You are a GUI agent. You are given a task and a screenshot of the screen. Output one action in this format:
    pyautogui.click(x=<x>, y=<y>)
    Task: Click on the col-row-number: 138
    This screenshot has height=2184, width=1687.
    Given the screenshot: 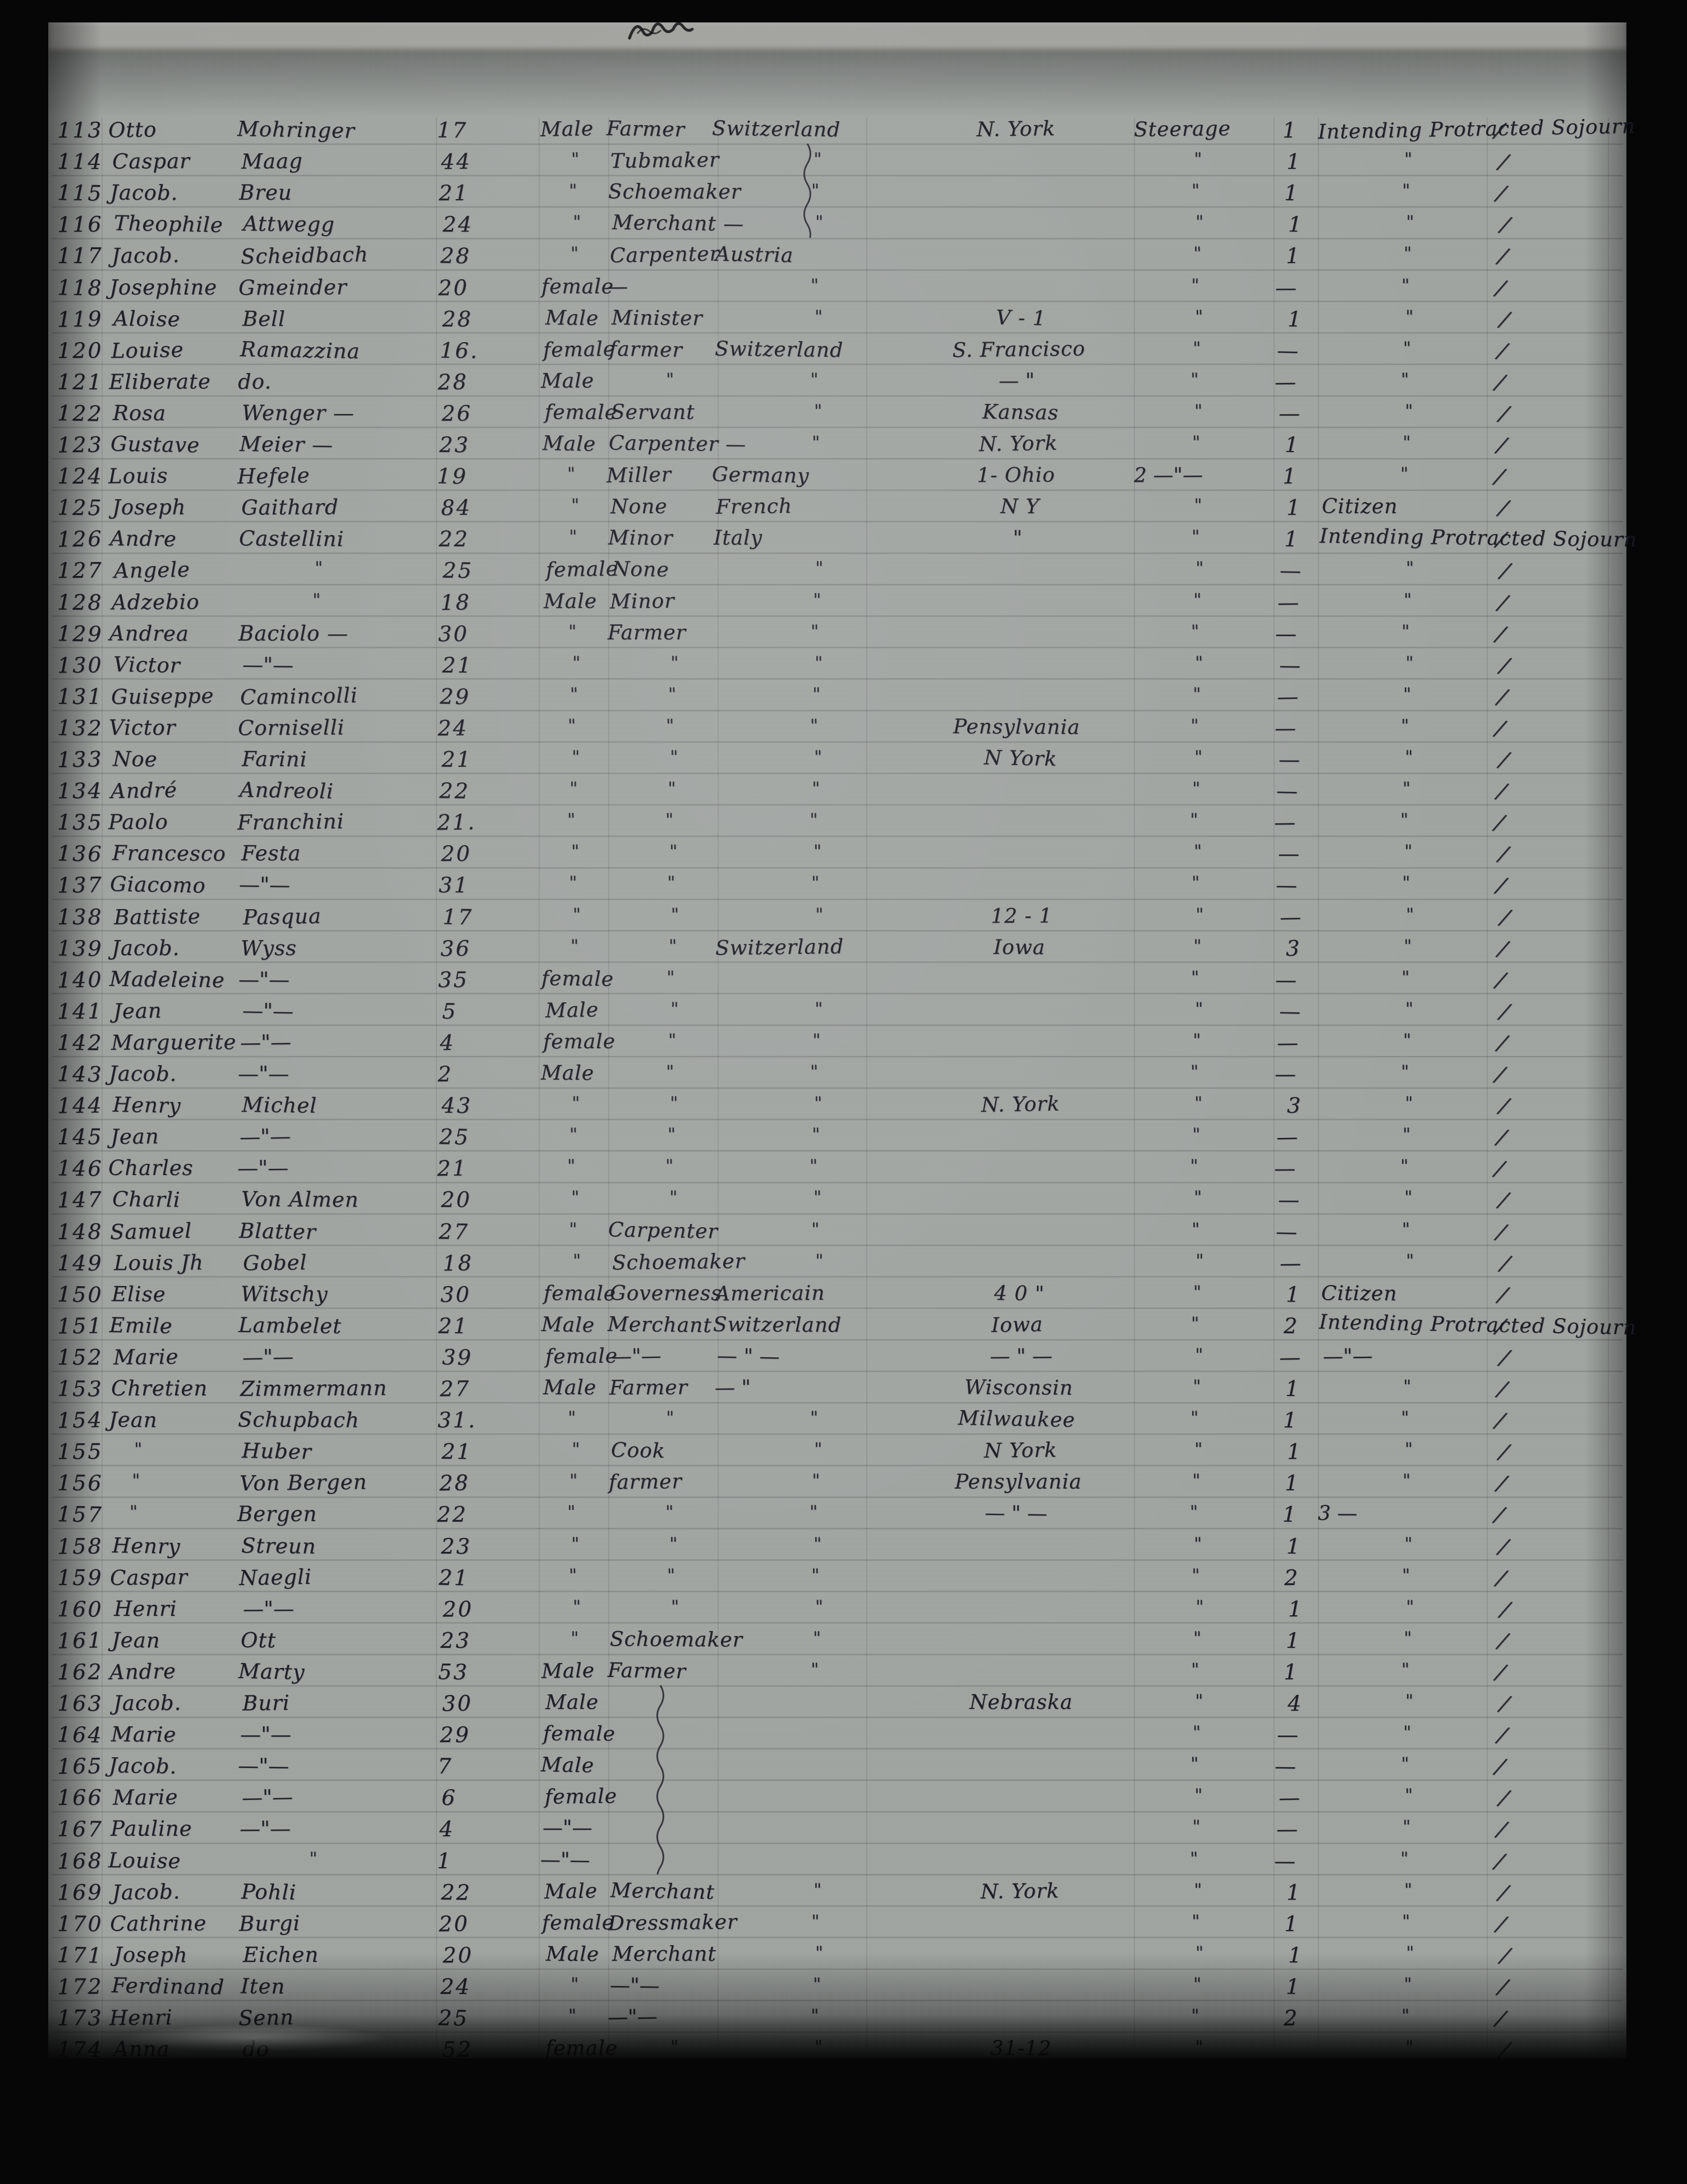 What is the action you would take?
    pyautogui.click(x=80, y=916)
    